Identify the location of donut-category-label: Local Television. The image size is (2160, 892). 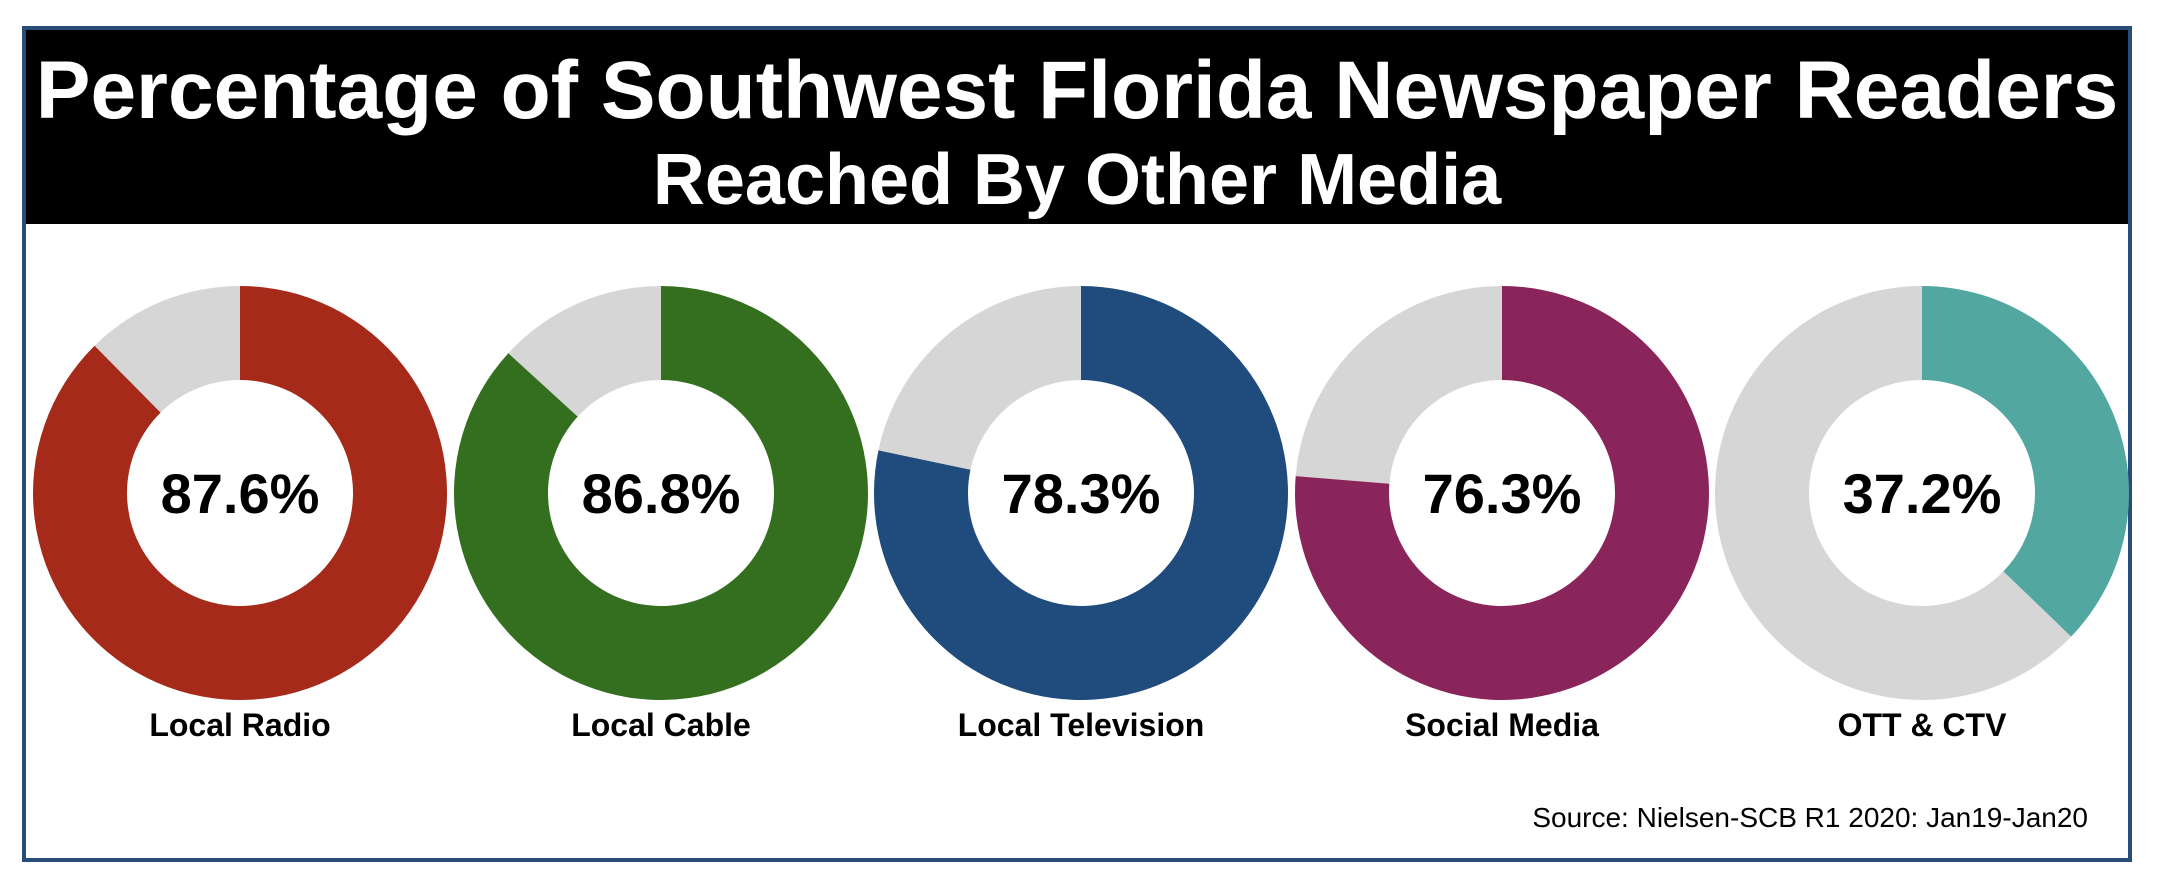
(1081, 725).